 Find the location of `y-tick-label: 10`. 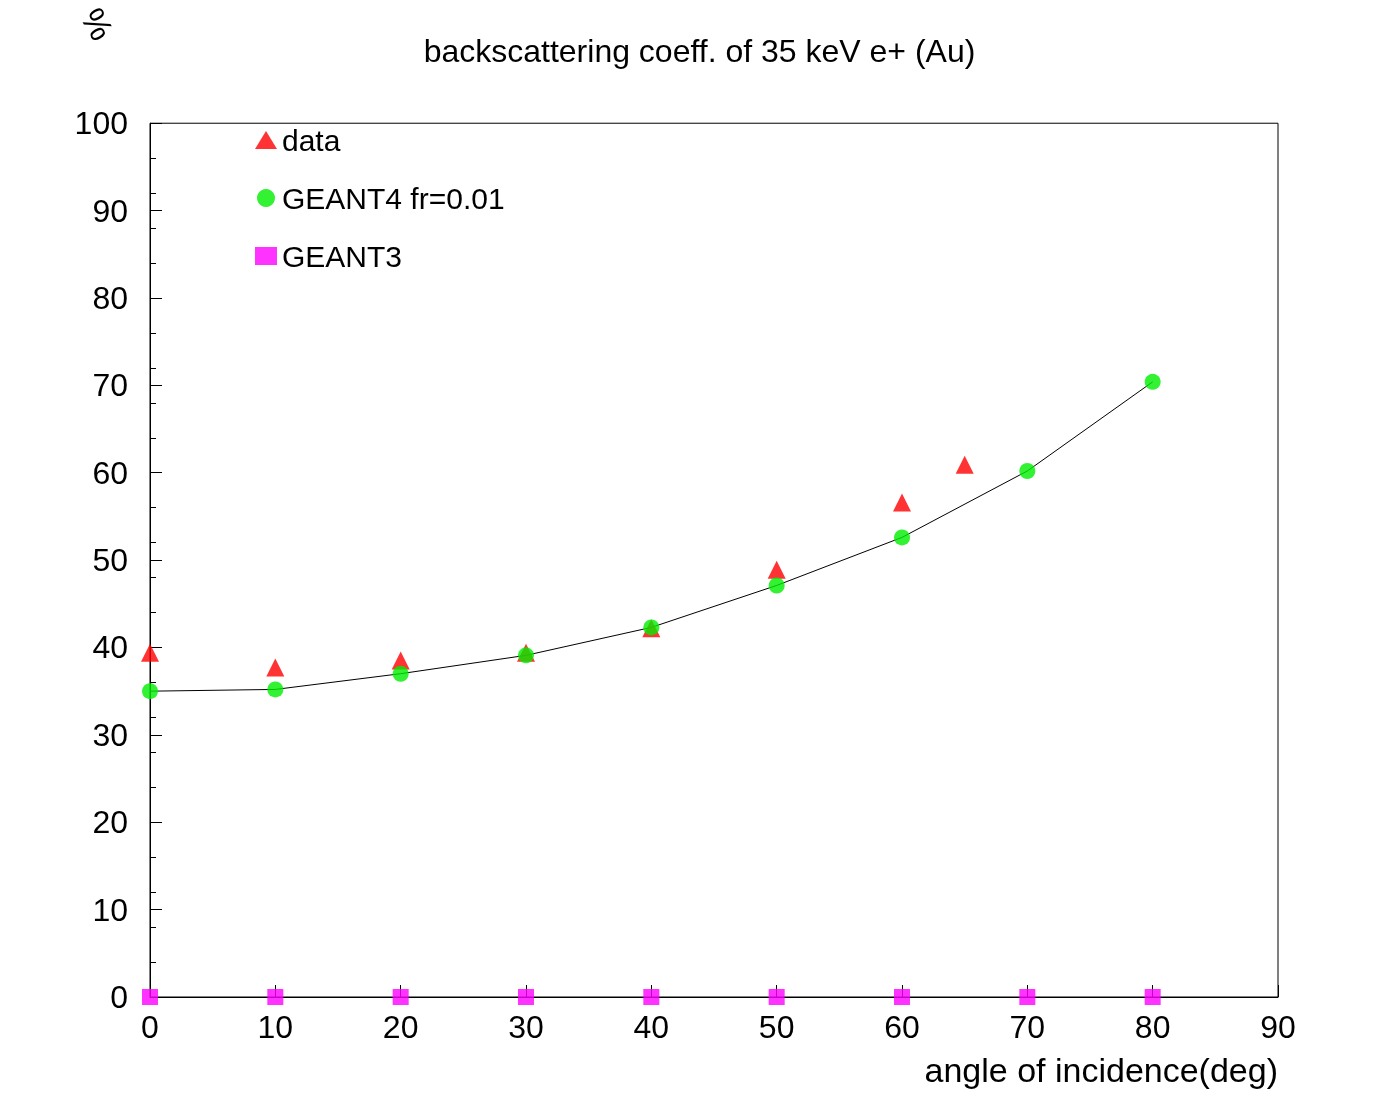

y-tick-label: 10 is located at coordinates (110, 909).